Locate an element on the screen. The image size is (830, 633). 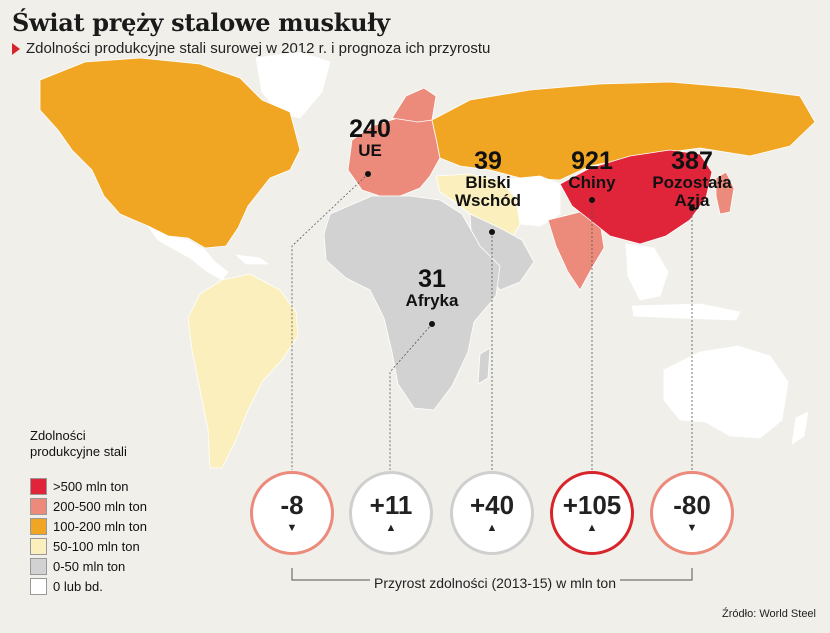
region-label-chiny: 921 Chiny is located at coordinates (591, 170).